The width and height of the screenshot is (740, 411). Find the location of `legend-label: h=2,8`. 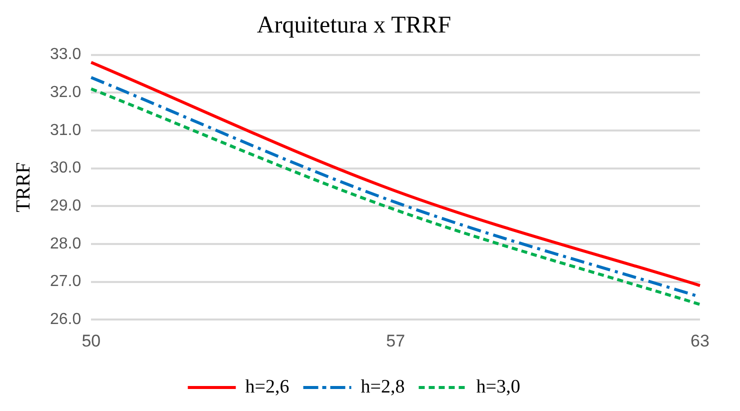

legend-label: h=2,8 is located at coordinates (382, 387).